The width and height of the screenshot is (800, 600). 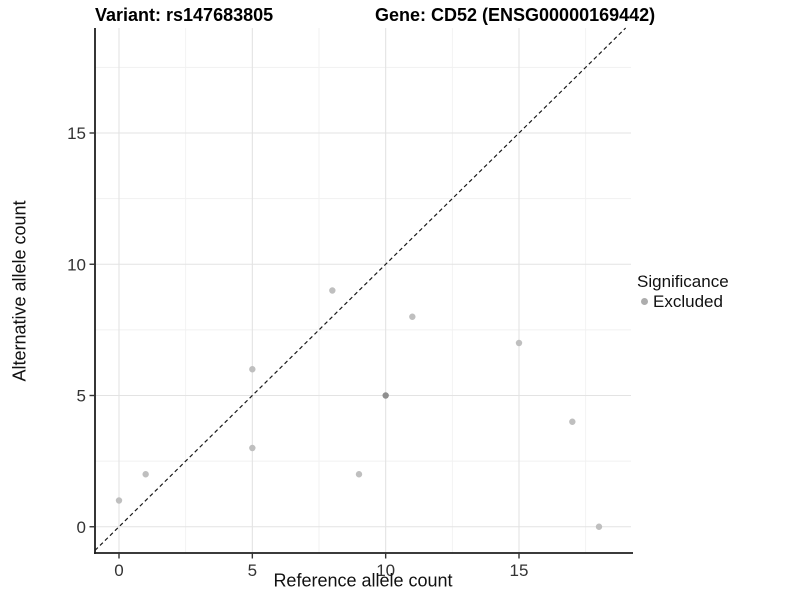 I want to click on legend-title: Significance, so click(x=683, y=281).